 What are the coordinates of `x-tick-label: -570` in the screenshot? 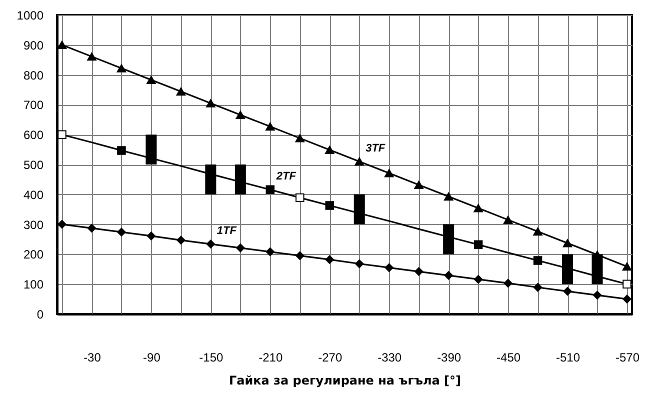 It's located at (627, 357).